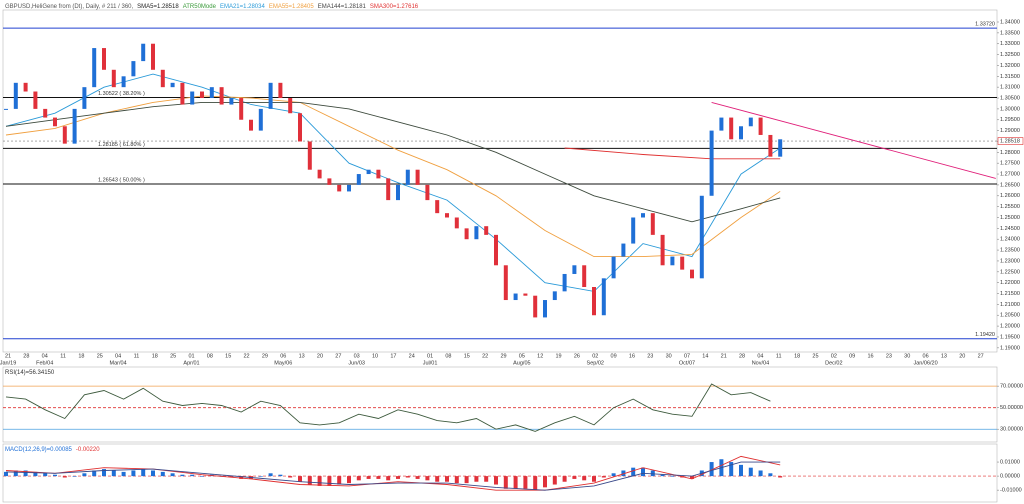 The image size is (1024, 504). What do you see at coordinates (283, 356) in the screenshot?
I see `x-tick-label: 06` at bounding box center [283, 356].